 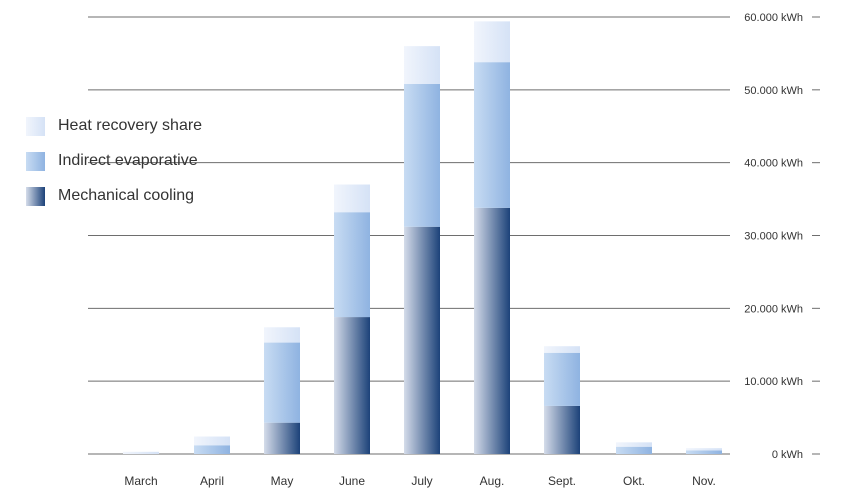 I want to click on bar-aug-mechanical-cooling, so click(x=492, y=330).